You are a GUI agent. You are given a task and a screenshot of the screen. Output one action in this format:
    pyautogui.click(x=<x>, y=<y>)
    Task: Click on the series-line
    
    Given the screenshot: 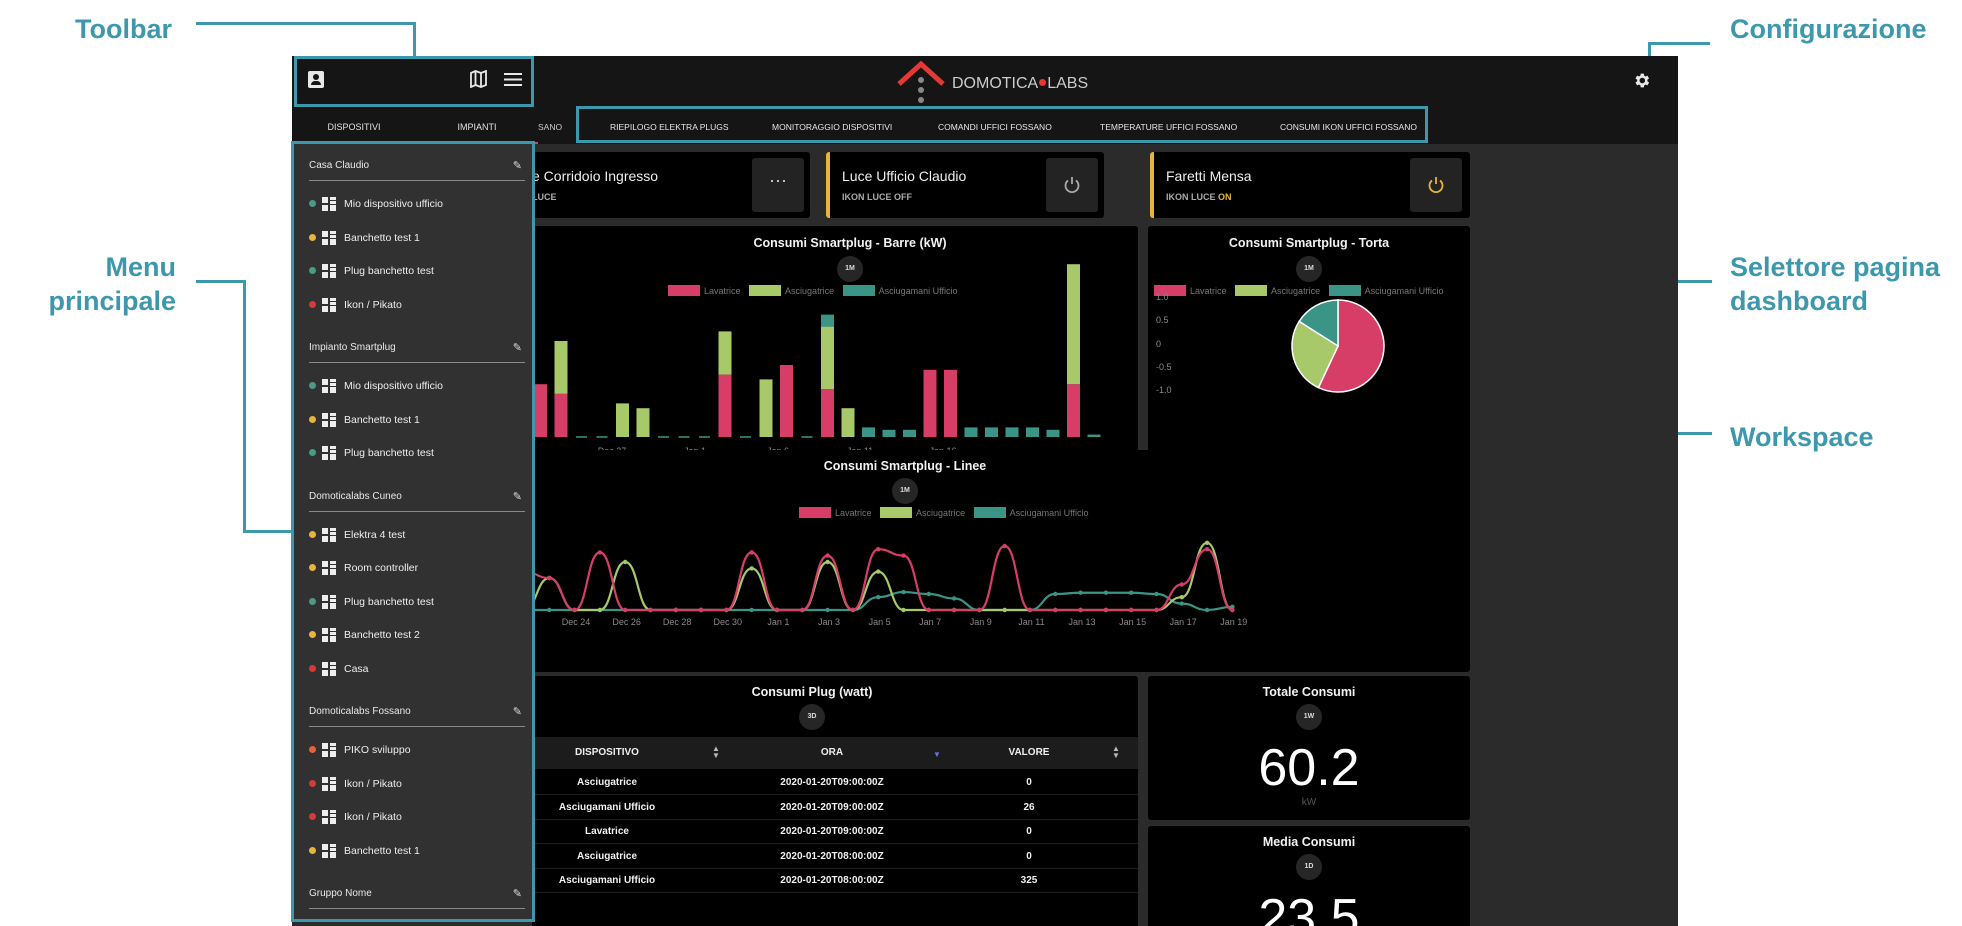 What is the action you would take?
    pyautogui.click(x=882, y=601)
    